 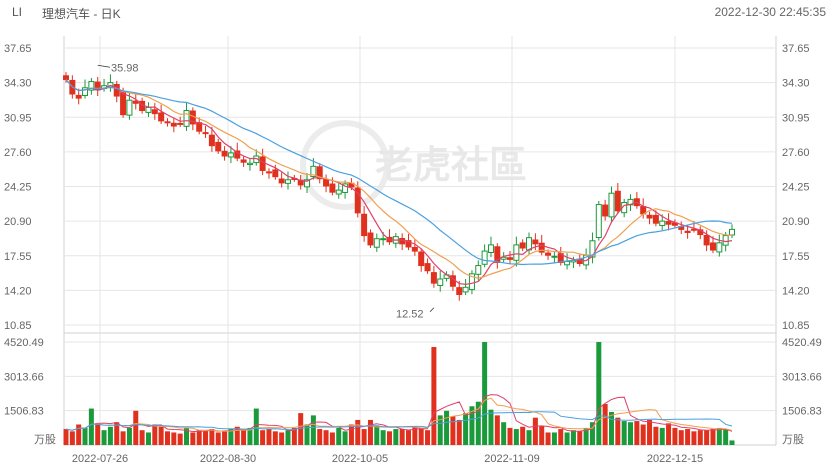 I want to click on price-tick-label-right: 24.25, so click(x=796, y=188).